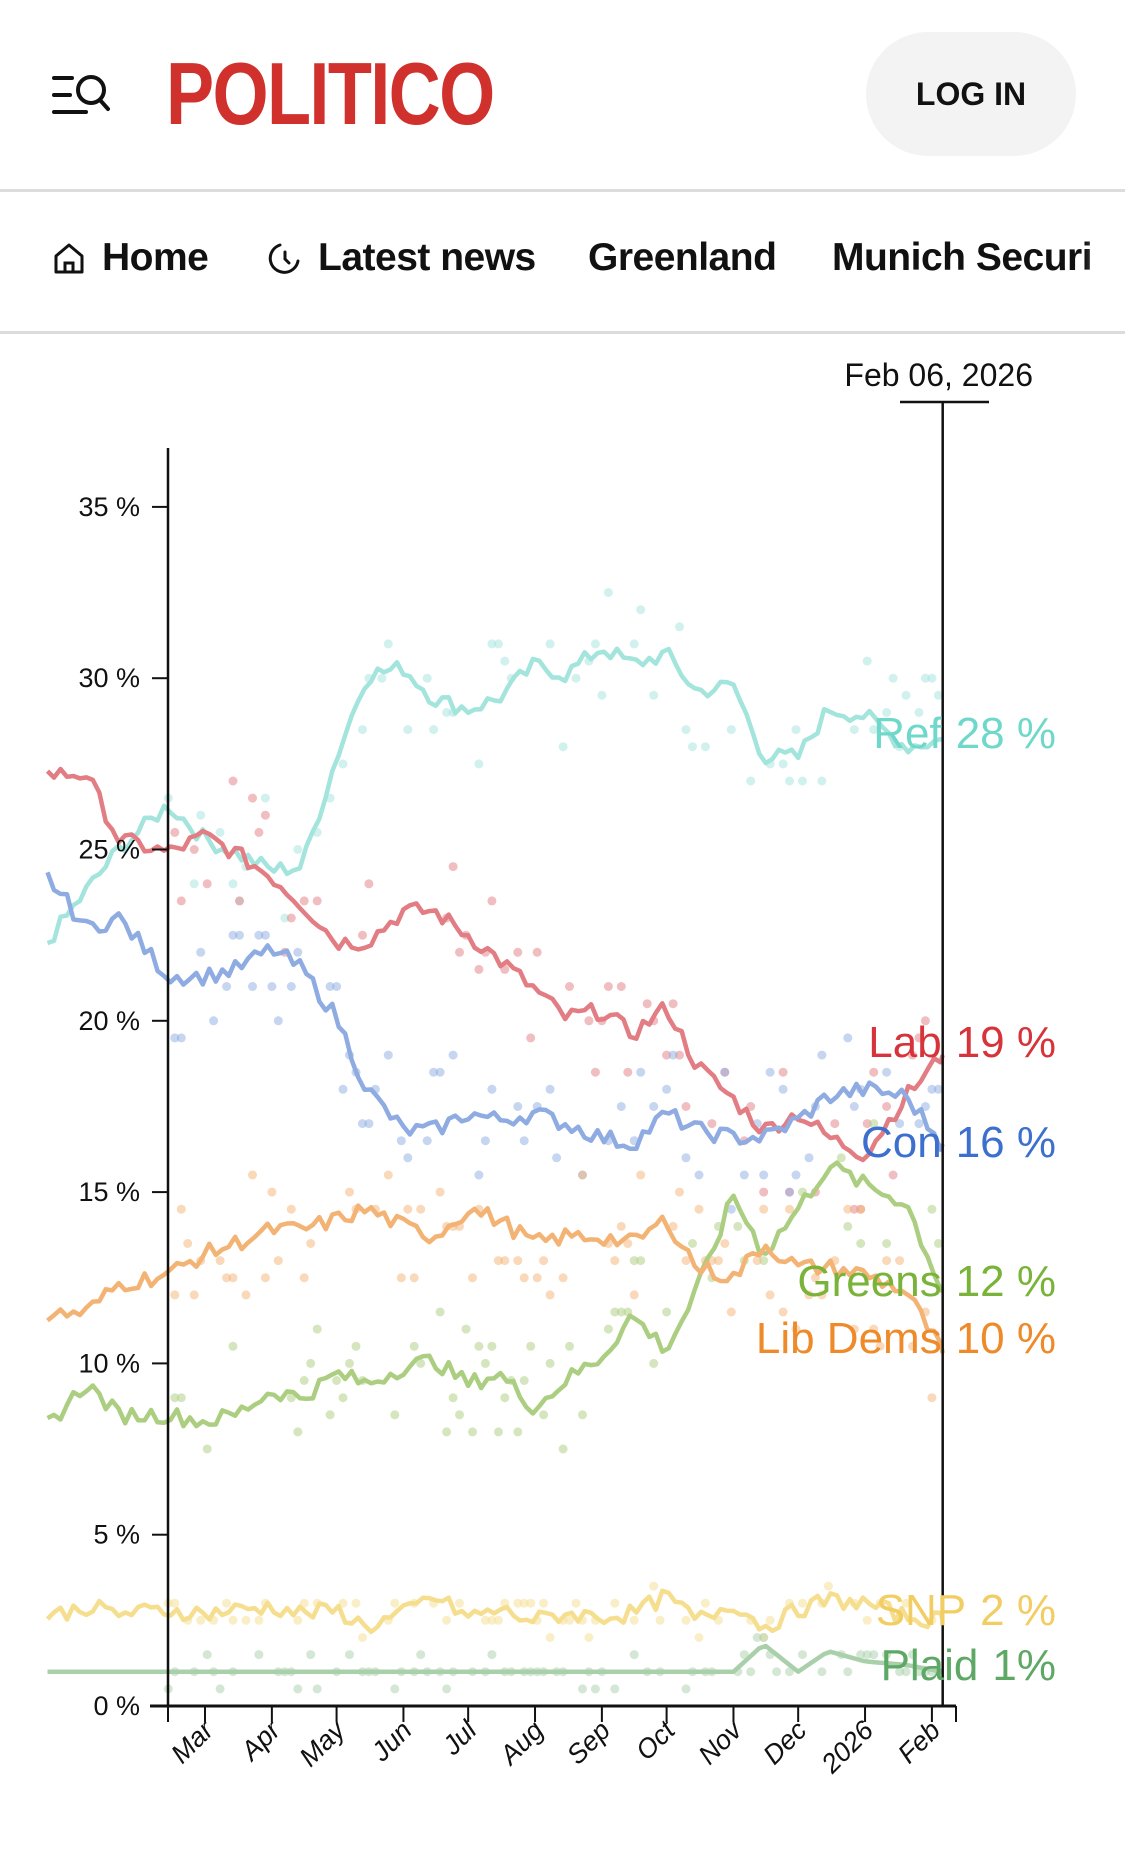 This screenshot has width=1125, height=1856. Describe the element at coordinates (402, 258) in the screenshot. I see `nav-item-latest-news: Latest news` at that location.